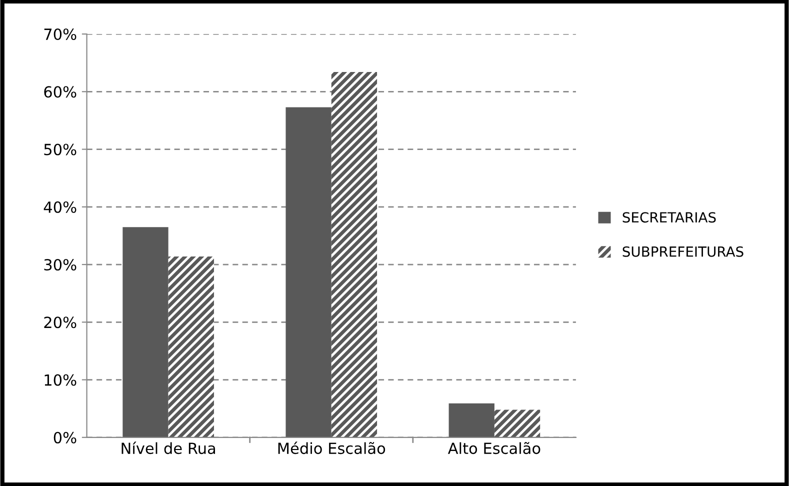 This screenshot has height=486, width=789. Describe the element at coordinates (60, 322) in the screenshot. I see `y-tick-label: 20%` at that location.